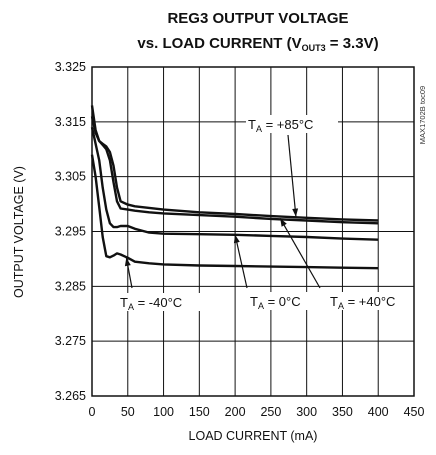 The height and width of the screenshot is (455, 436). Describe the element at coordinates (282, 301) in the screenshot. I see `annotation-suffix: = 0°C` at that location.